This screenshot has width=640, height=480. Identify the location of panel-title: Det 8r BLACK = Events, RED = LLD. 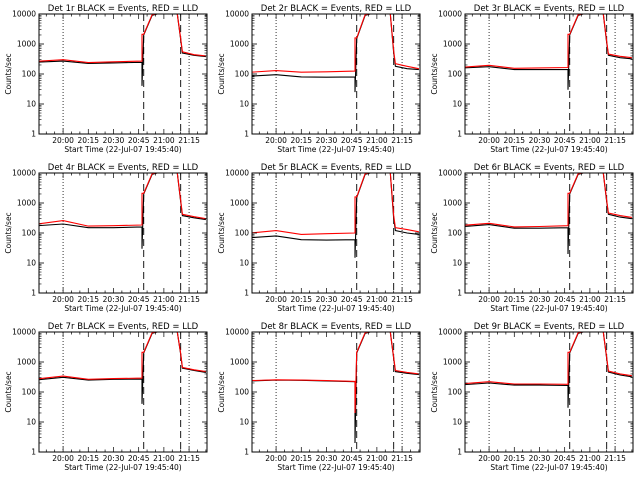
(336, 327).